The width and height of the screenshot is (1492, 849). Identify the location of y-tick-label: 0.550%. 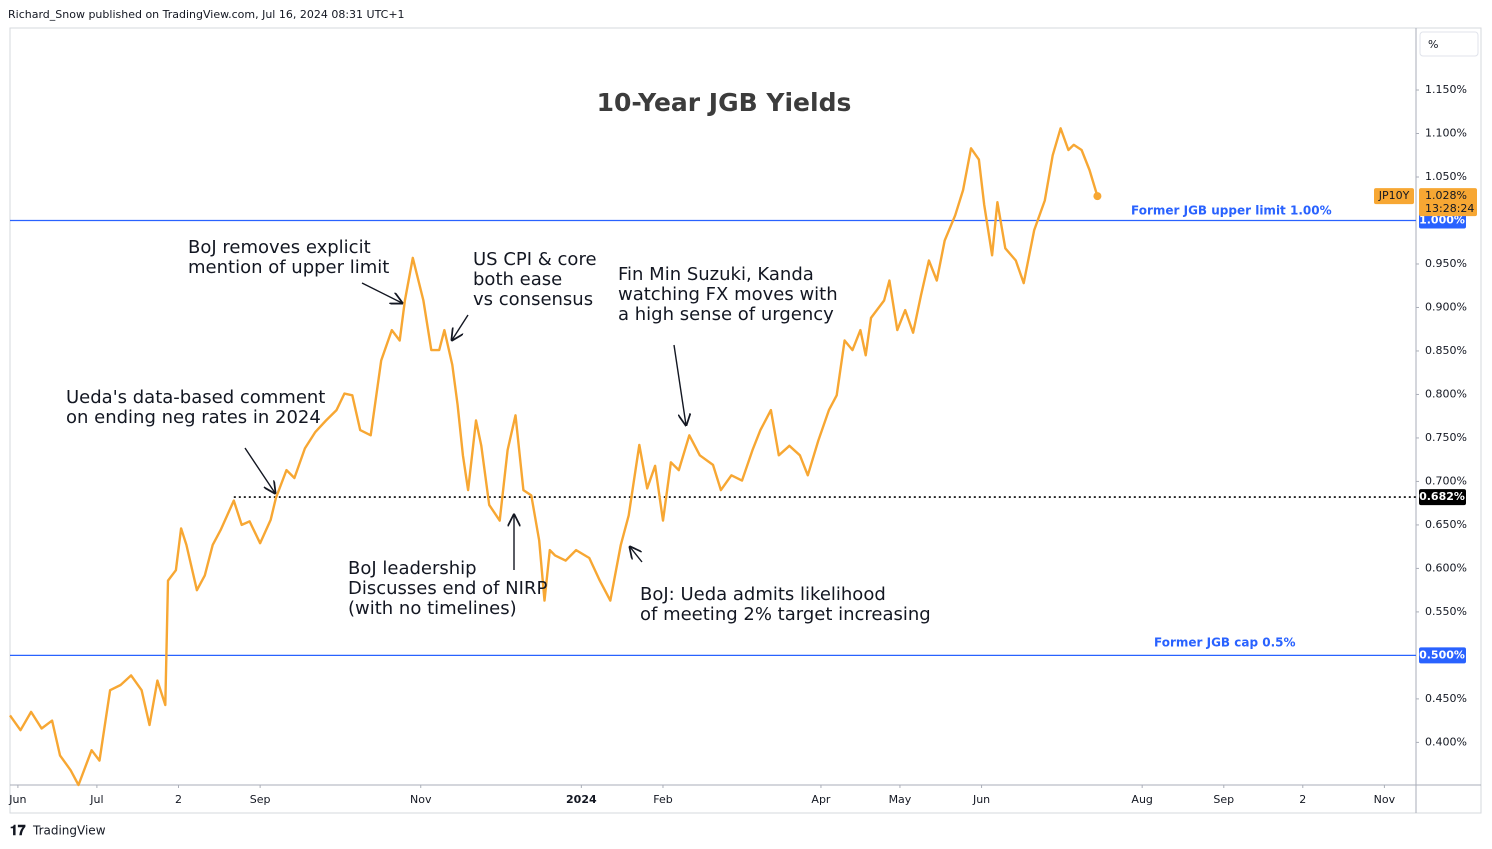
(1446, 611).